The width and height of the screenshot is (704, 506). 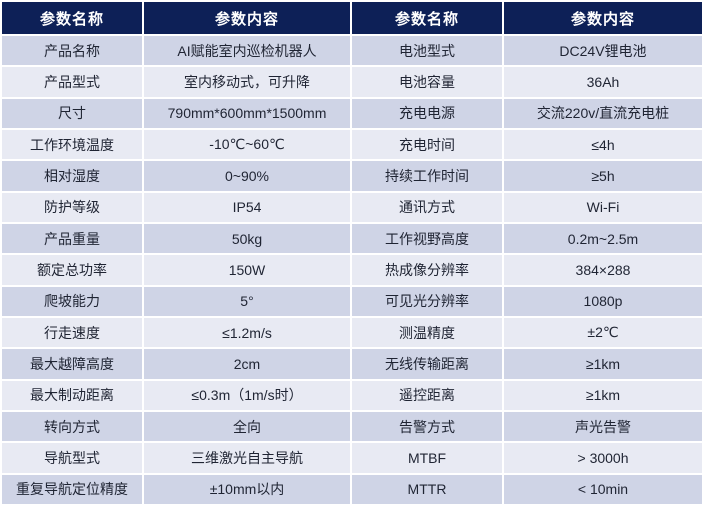 What do you see at coordinates (247, 18) in the screenshot?
I see `header-cell-param-value-left: 参数内容` at bounding box center [247, 18].